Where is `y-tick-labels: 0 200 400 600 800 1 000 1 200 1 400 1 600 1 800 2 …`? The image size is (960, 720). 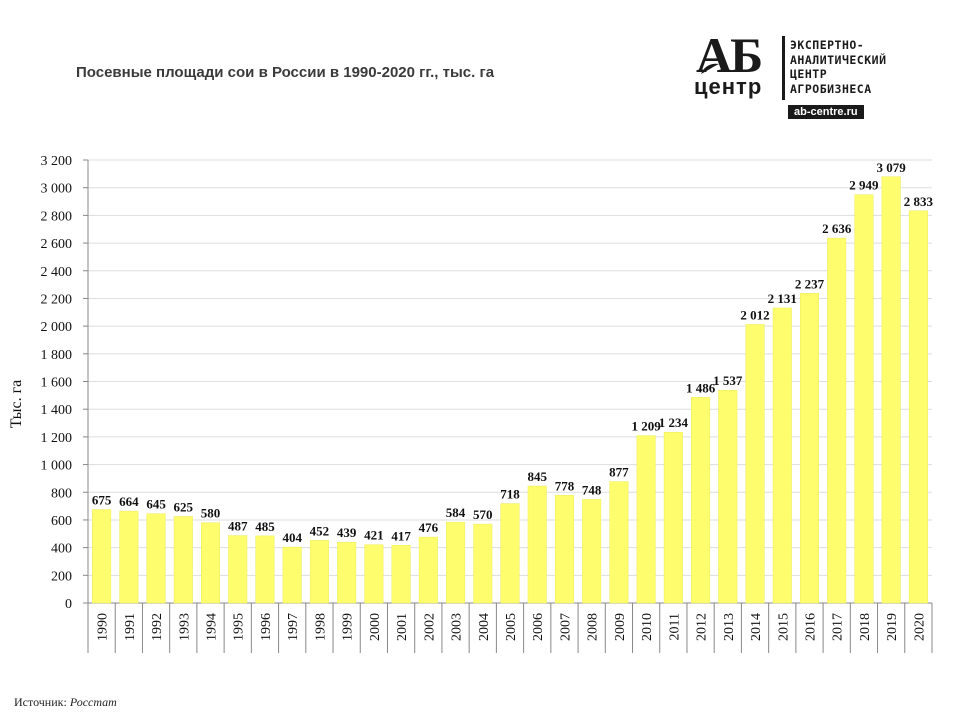
y-tick-labels: 0 200 400 600 800 1 000 1 200 1 400 1 600 1 800 2 … is located at coordinates (64, 383).